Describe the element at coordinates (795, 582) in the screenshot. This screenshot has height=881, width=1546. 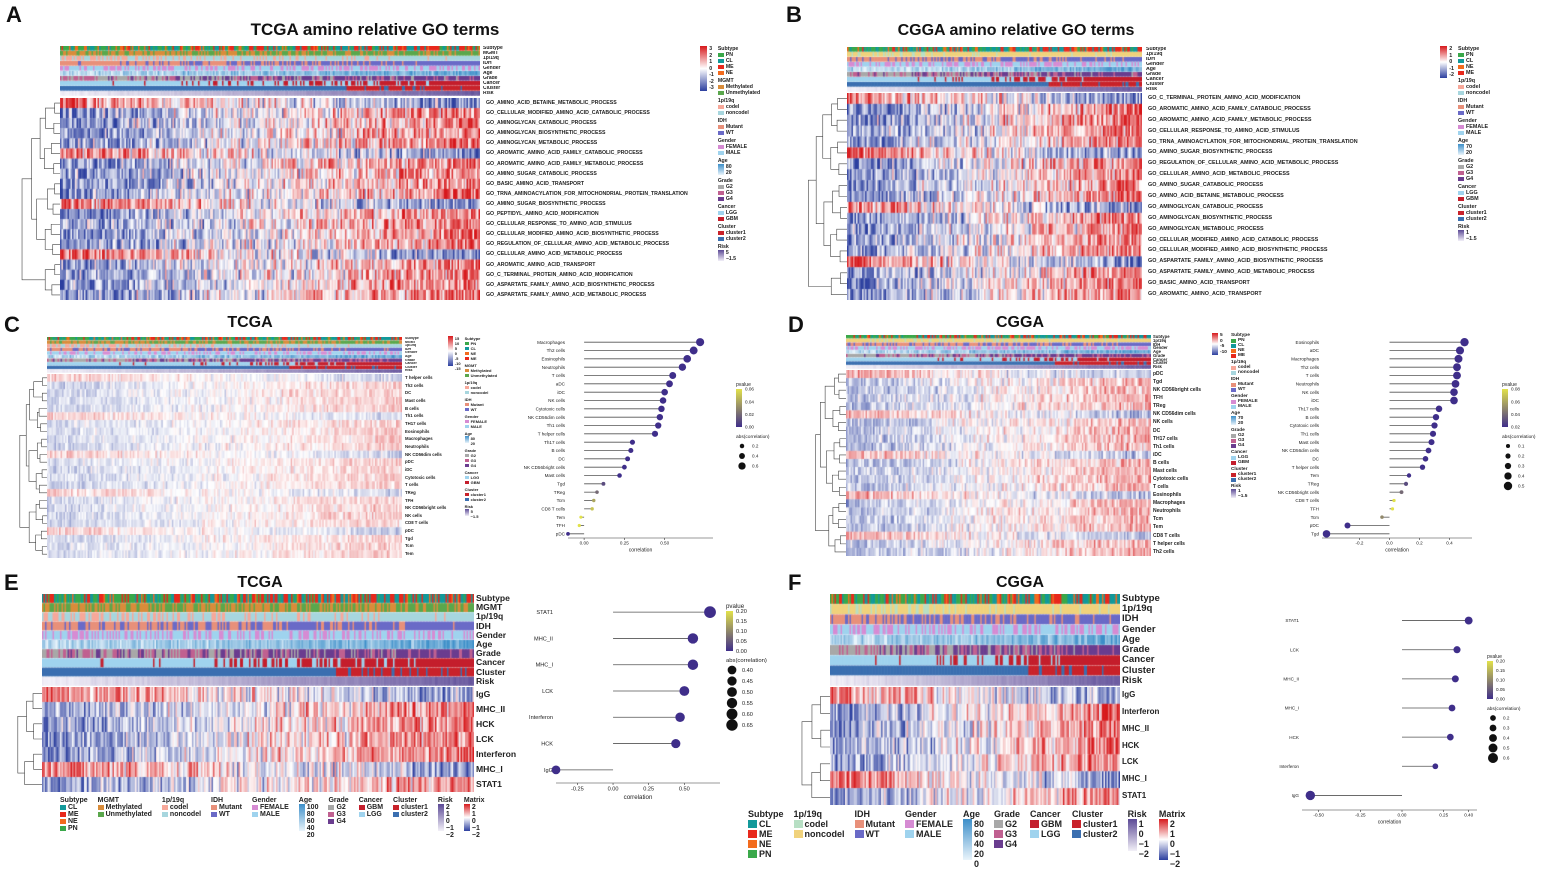
I see `panel-label-f: F` at that location.